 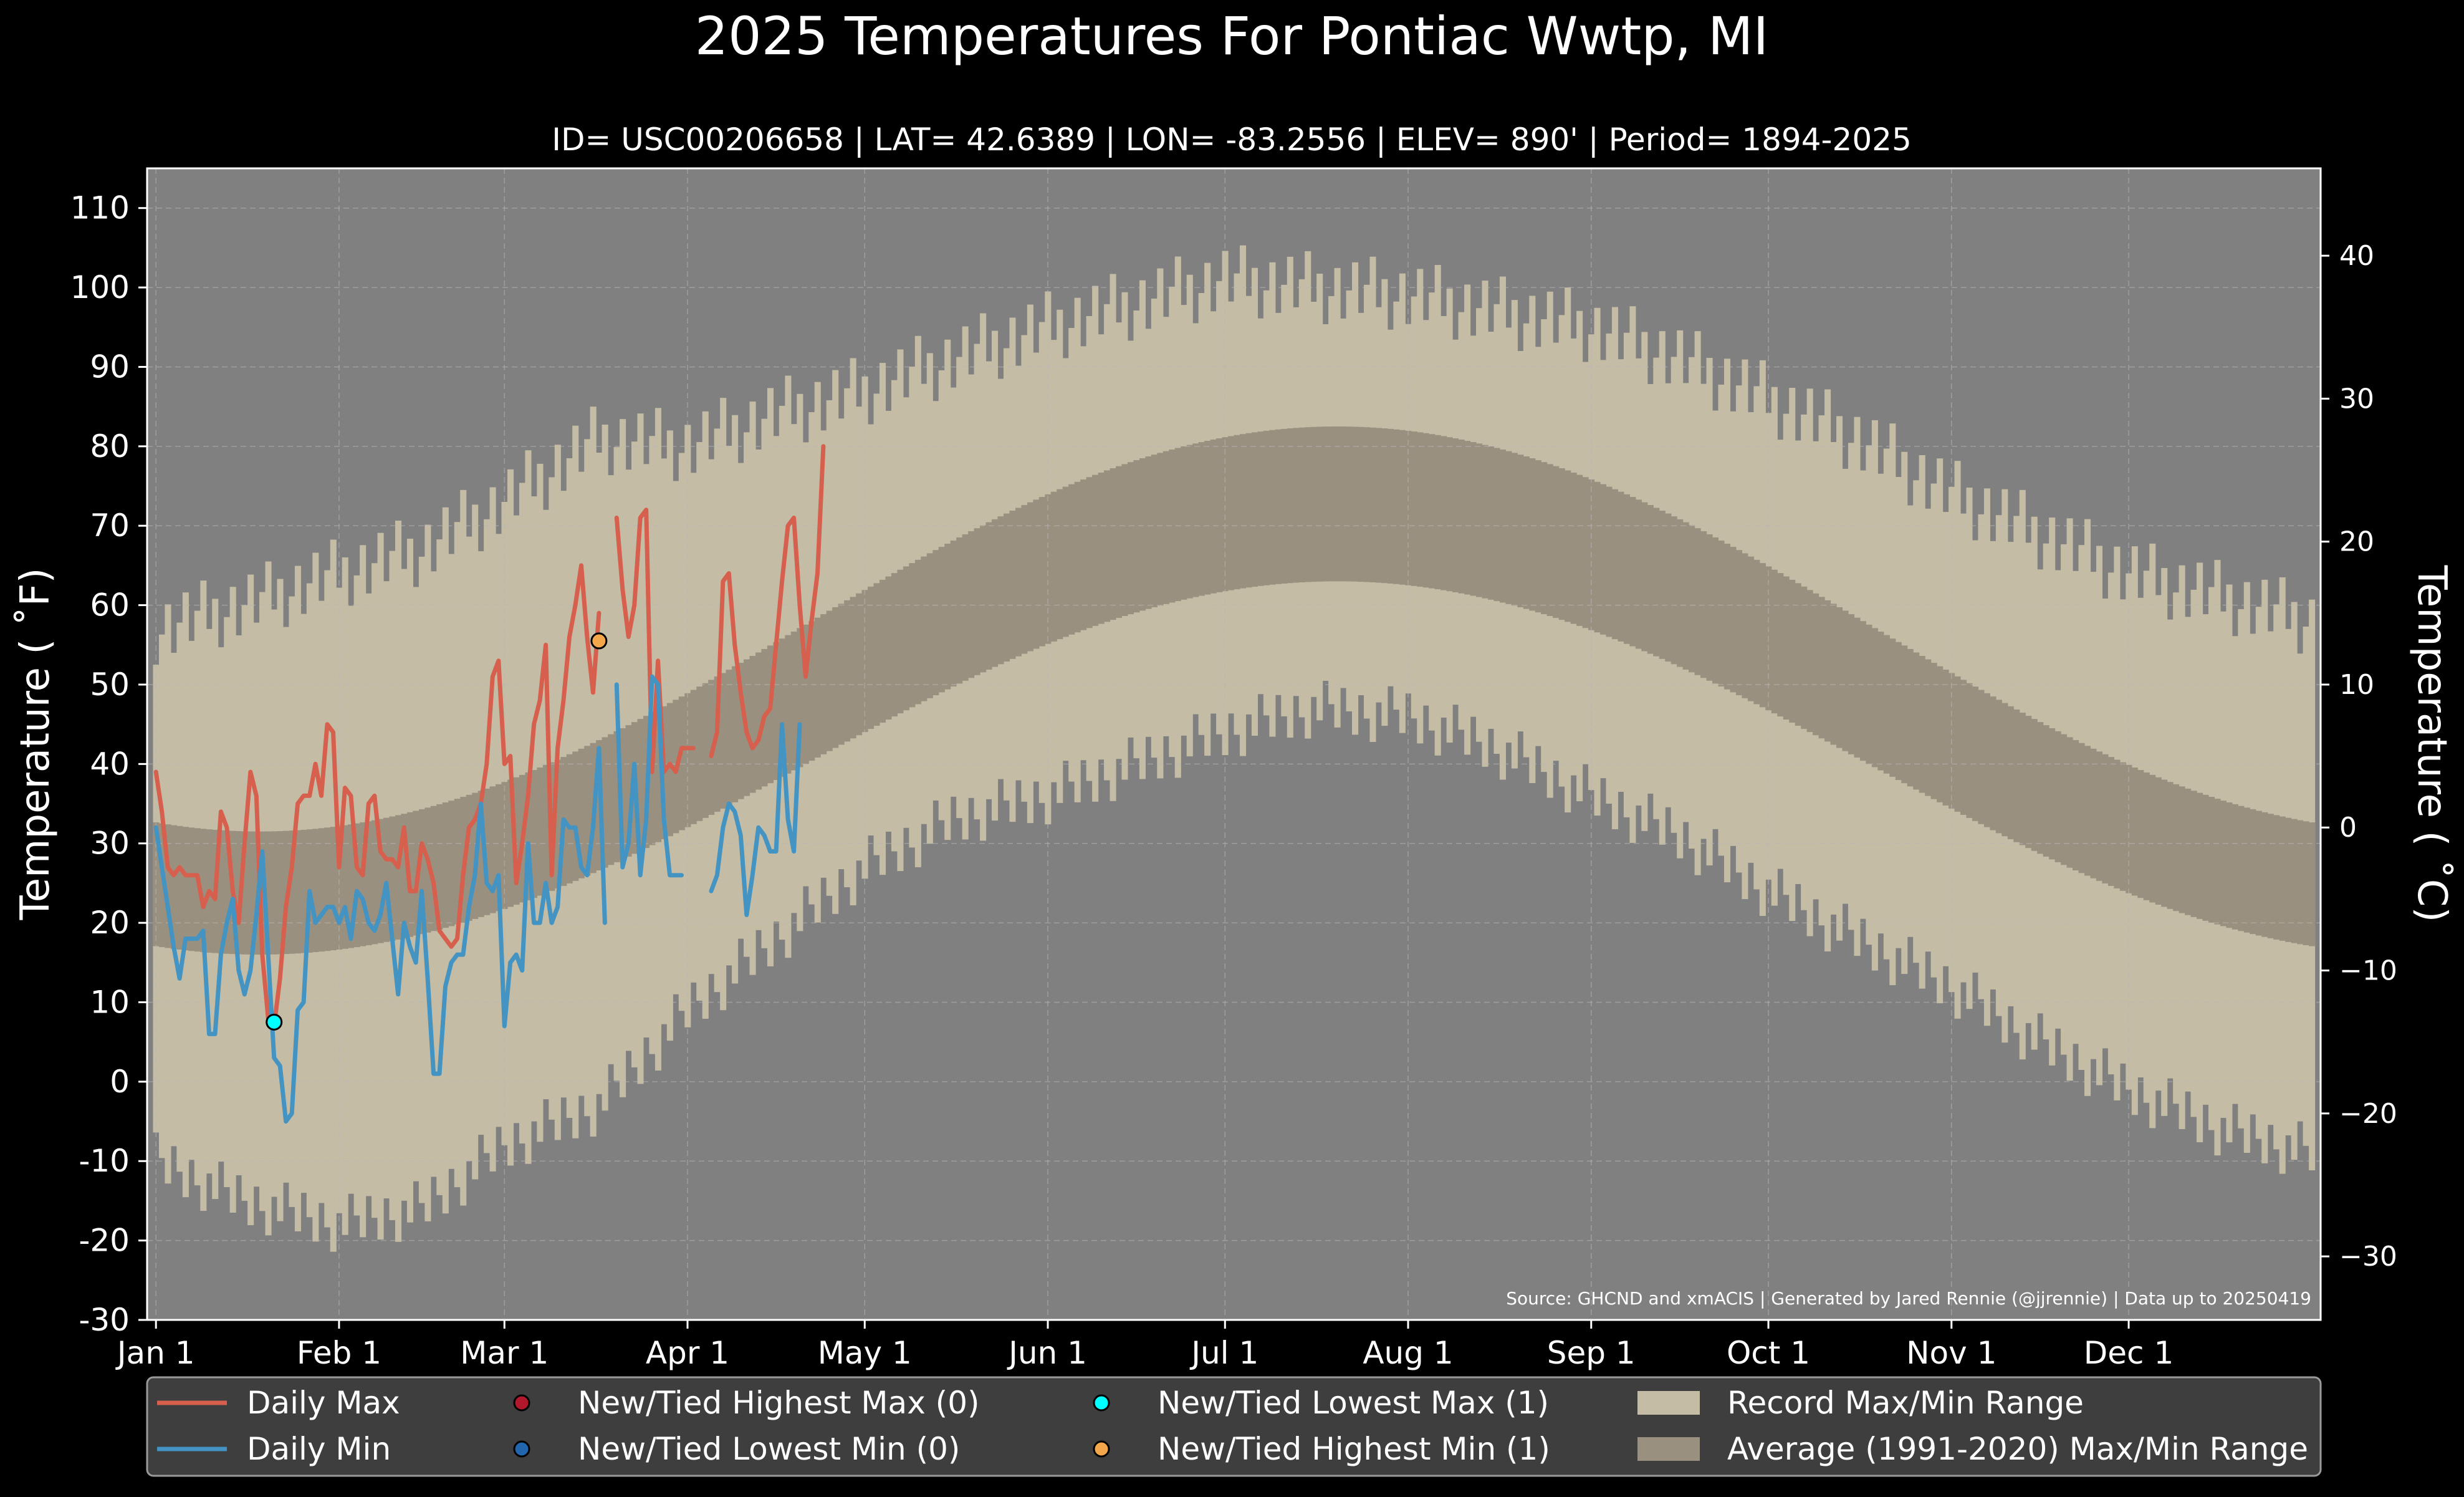 What do you see at coordinates (1234, 1426) in the screenshot?
I see `legend-box` at bounding box center [1234, 1426].